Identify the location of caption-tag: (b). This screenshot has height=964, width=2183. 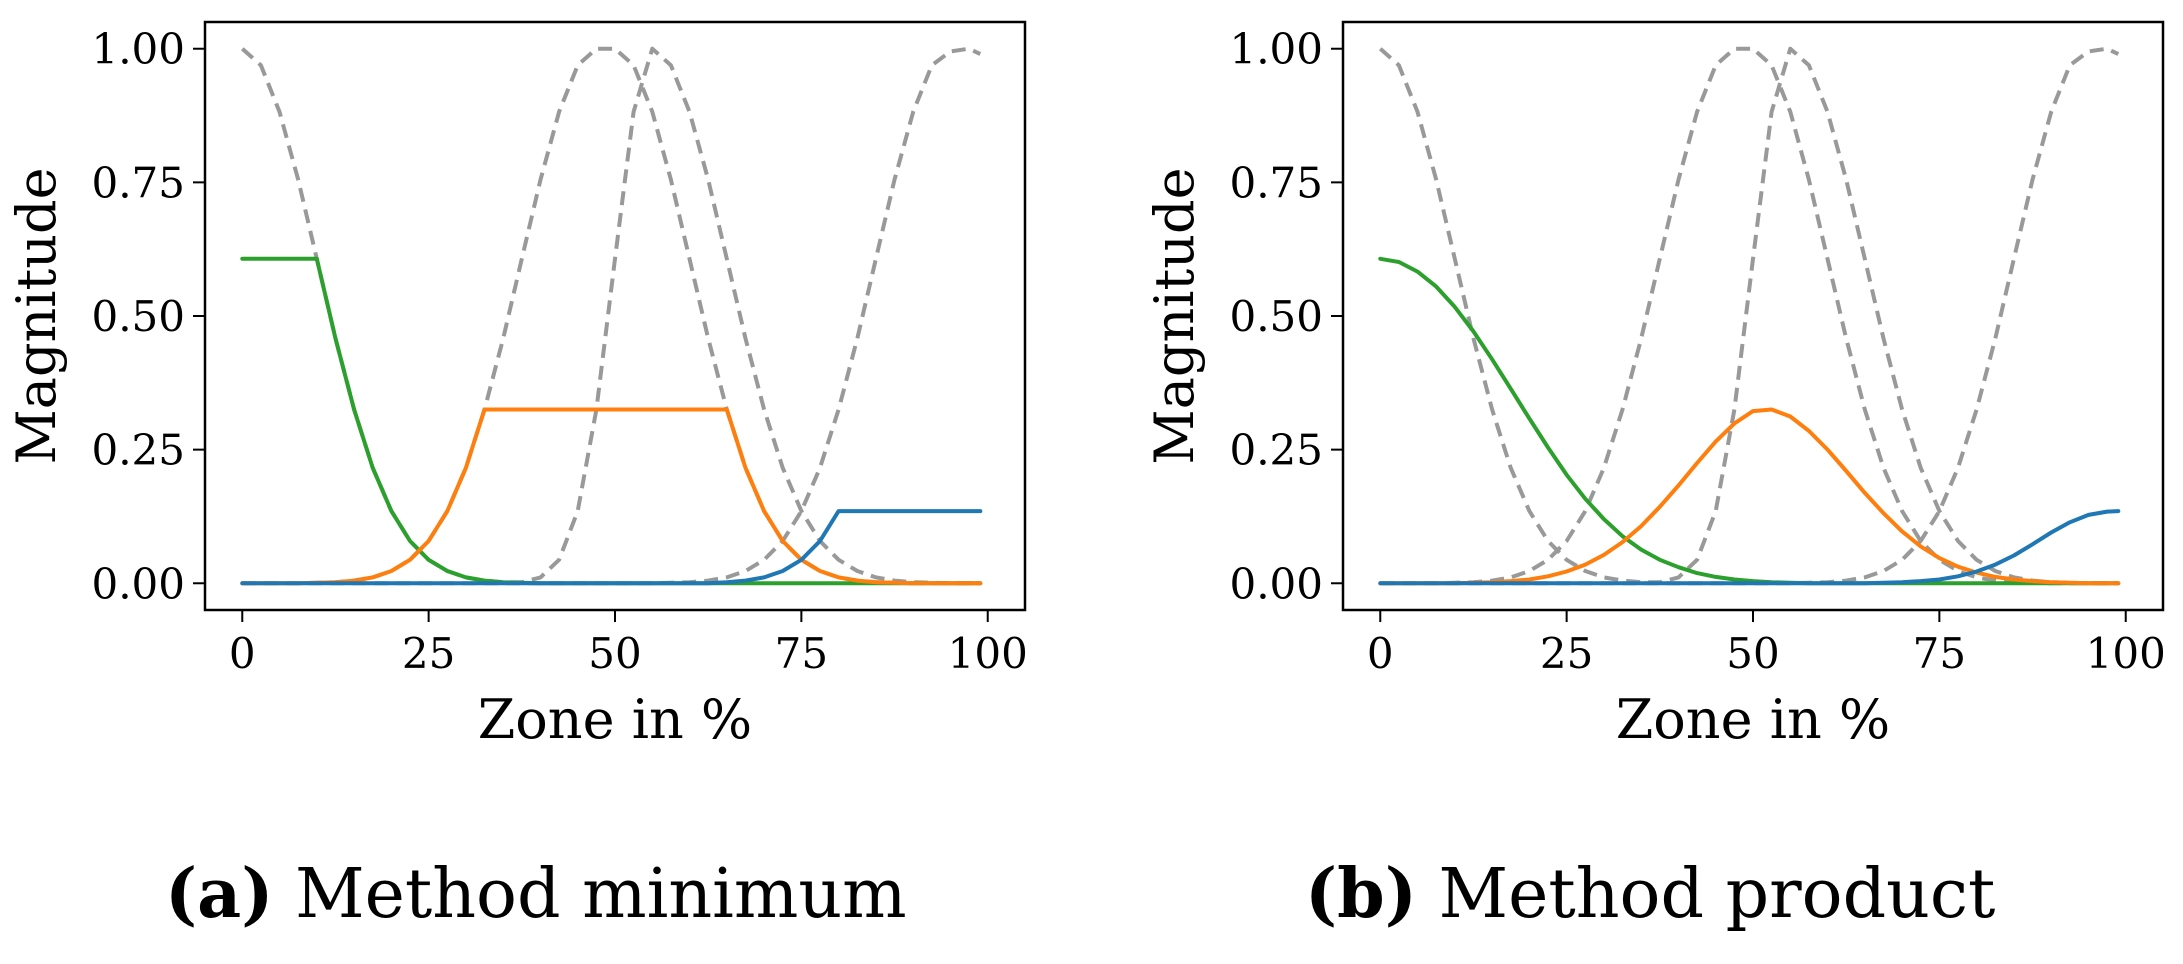
(1361, 894).